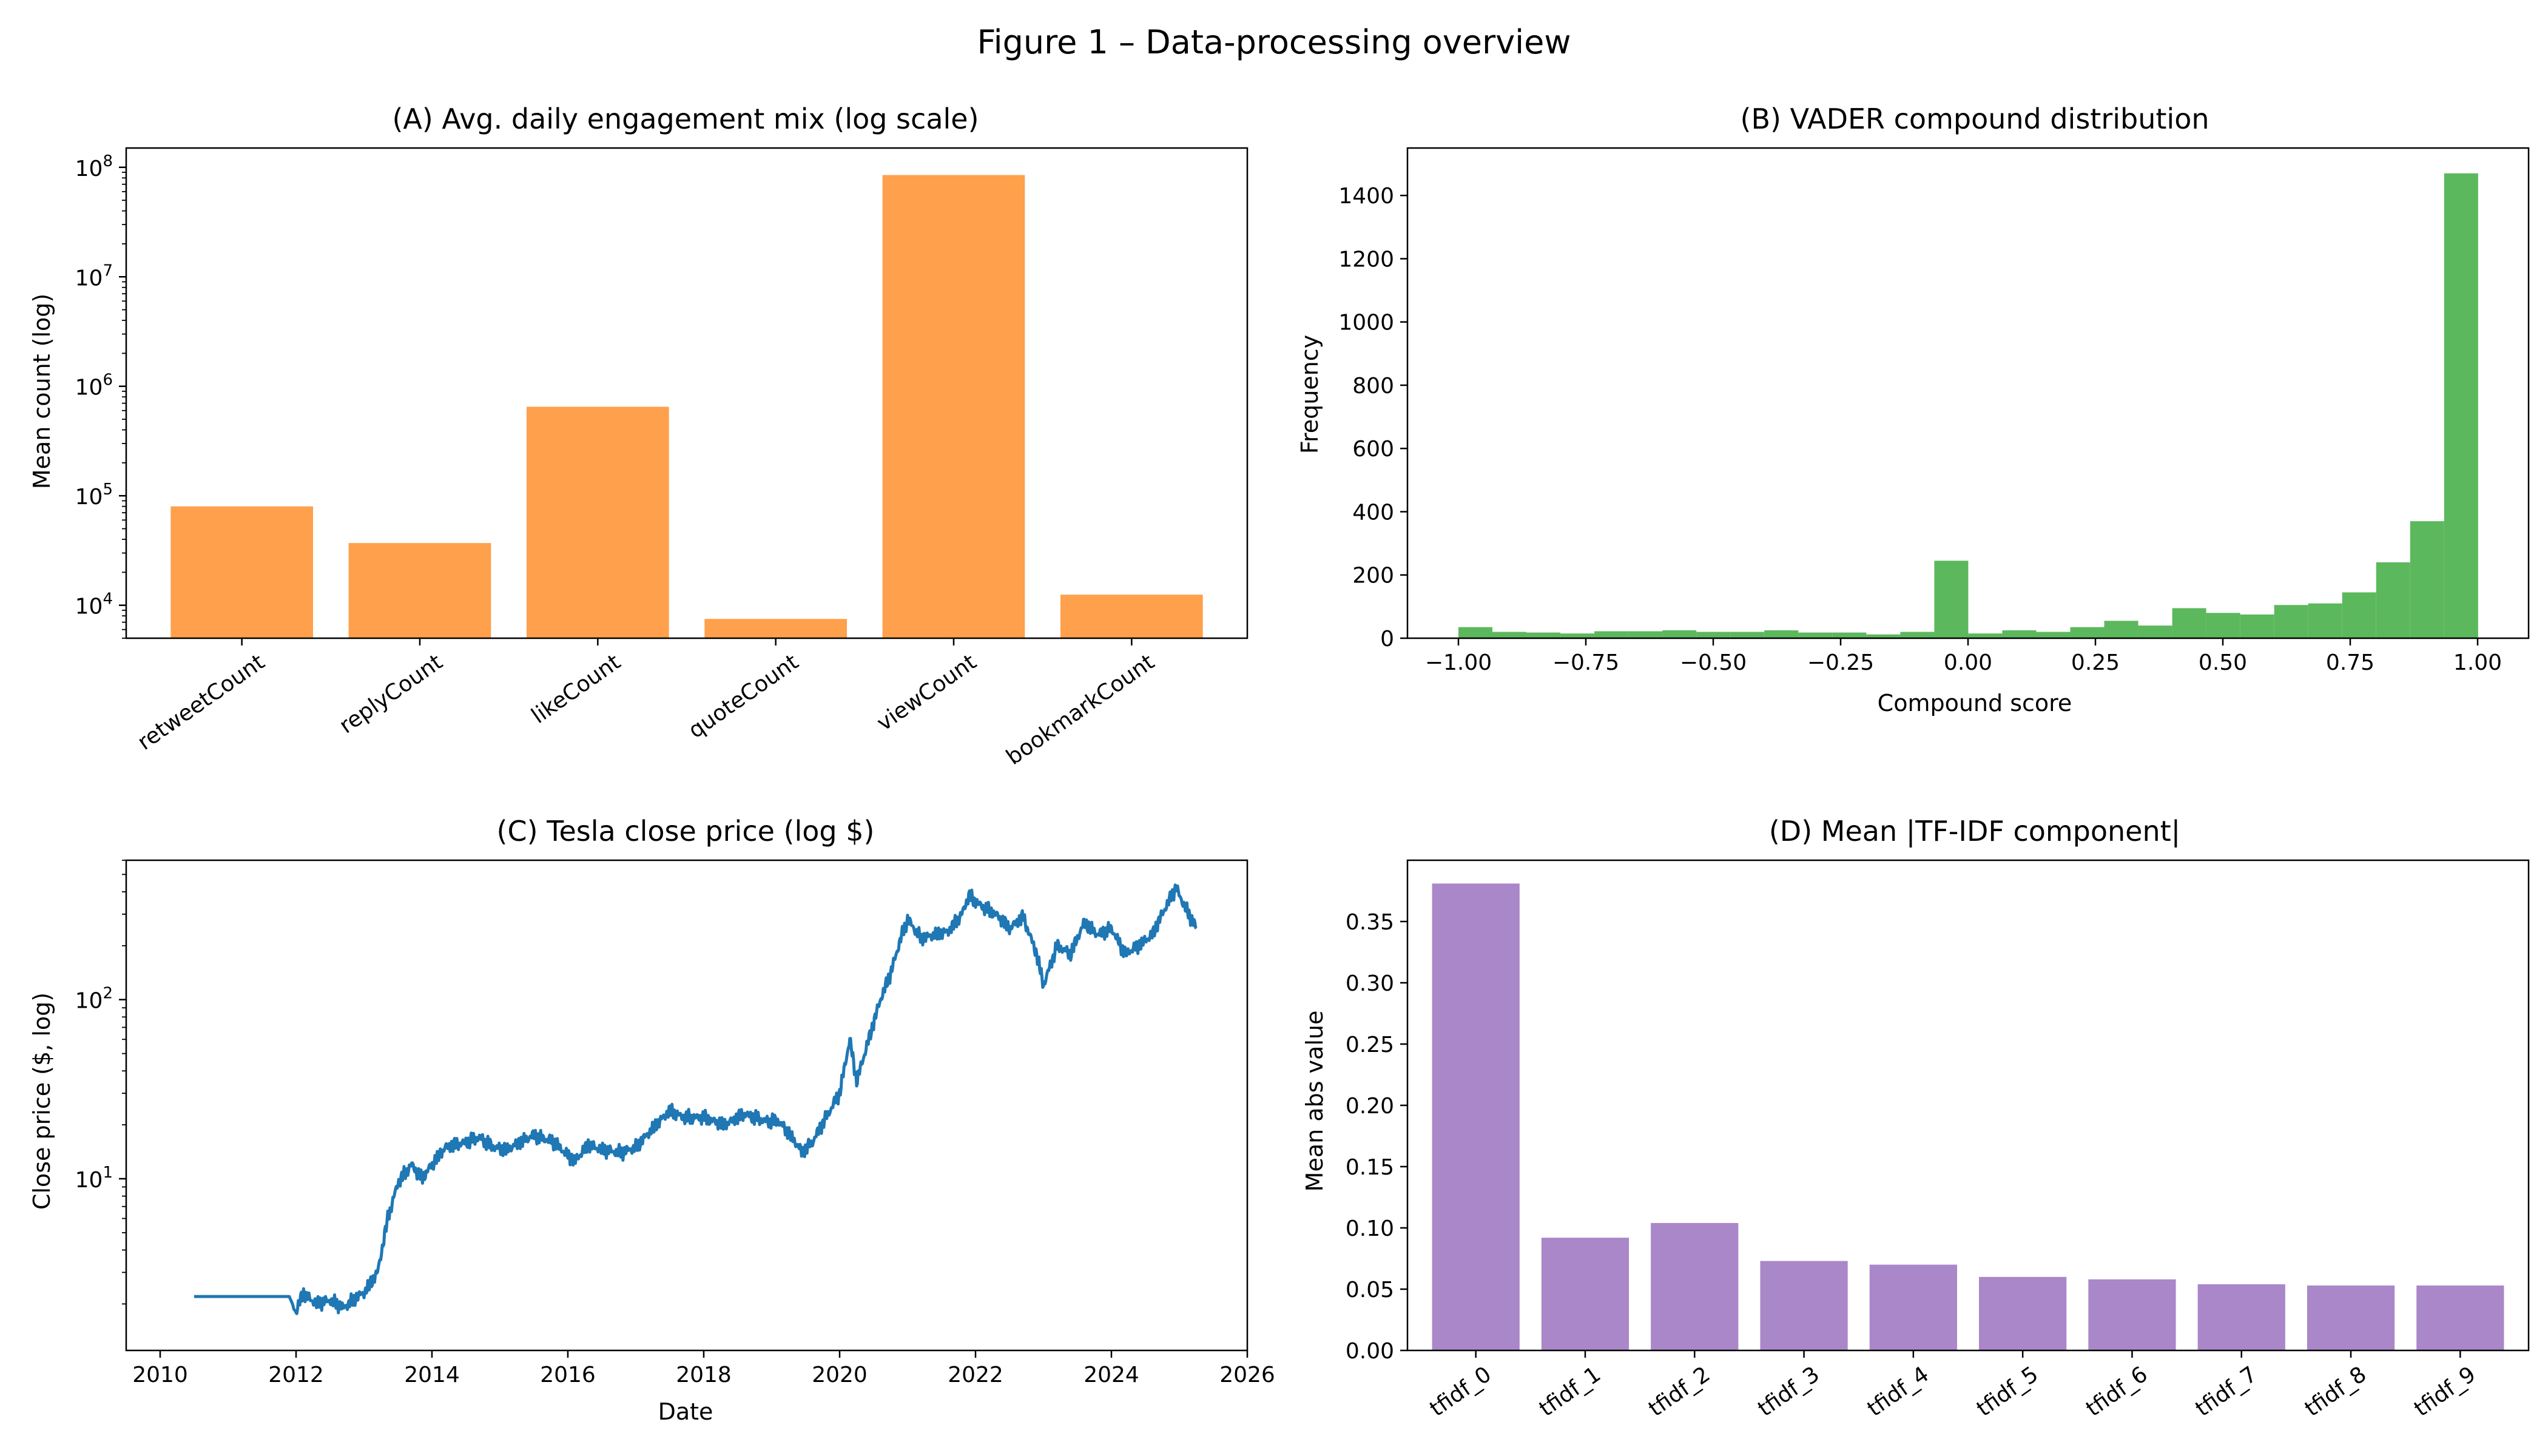 This screenshot has width=2548, height=1456. I want to click on xtick-label: 2010, so click(160, 1375).